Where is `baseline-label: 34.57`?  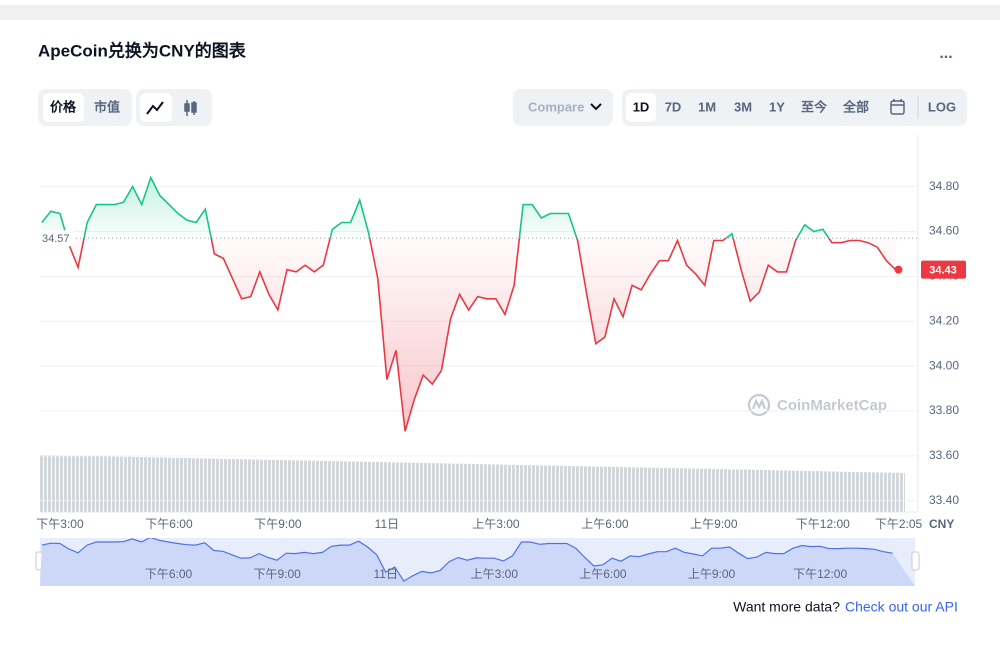 baseline-label: 34.57 is located at coordinates (56, 239).